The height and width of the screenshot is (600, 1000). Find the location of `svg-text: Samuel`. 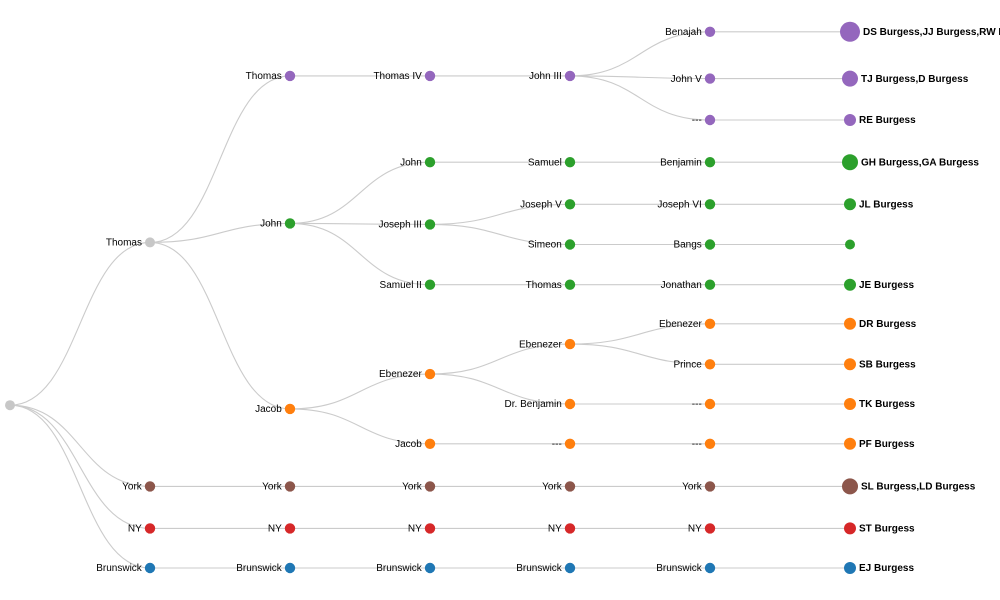

svg-text: Samuel is located at coordinates (545, 162).